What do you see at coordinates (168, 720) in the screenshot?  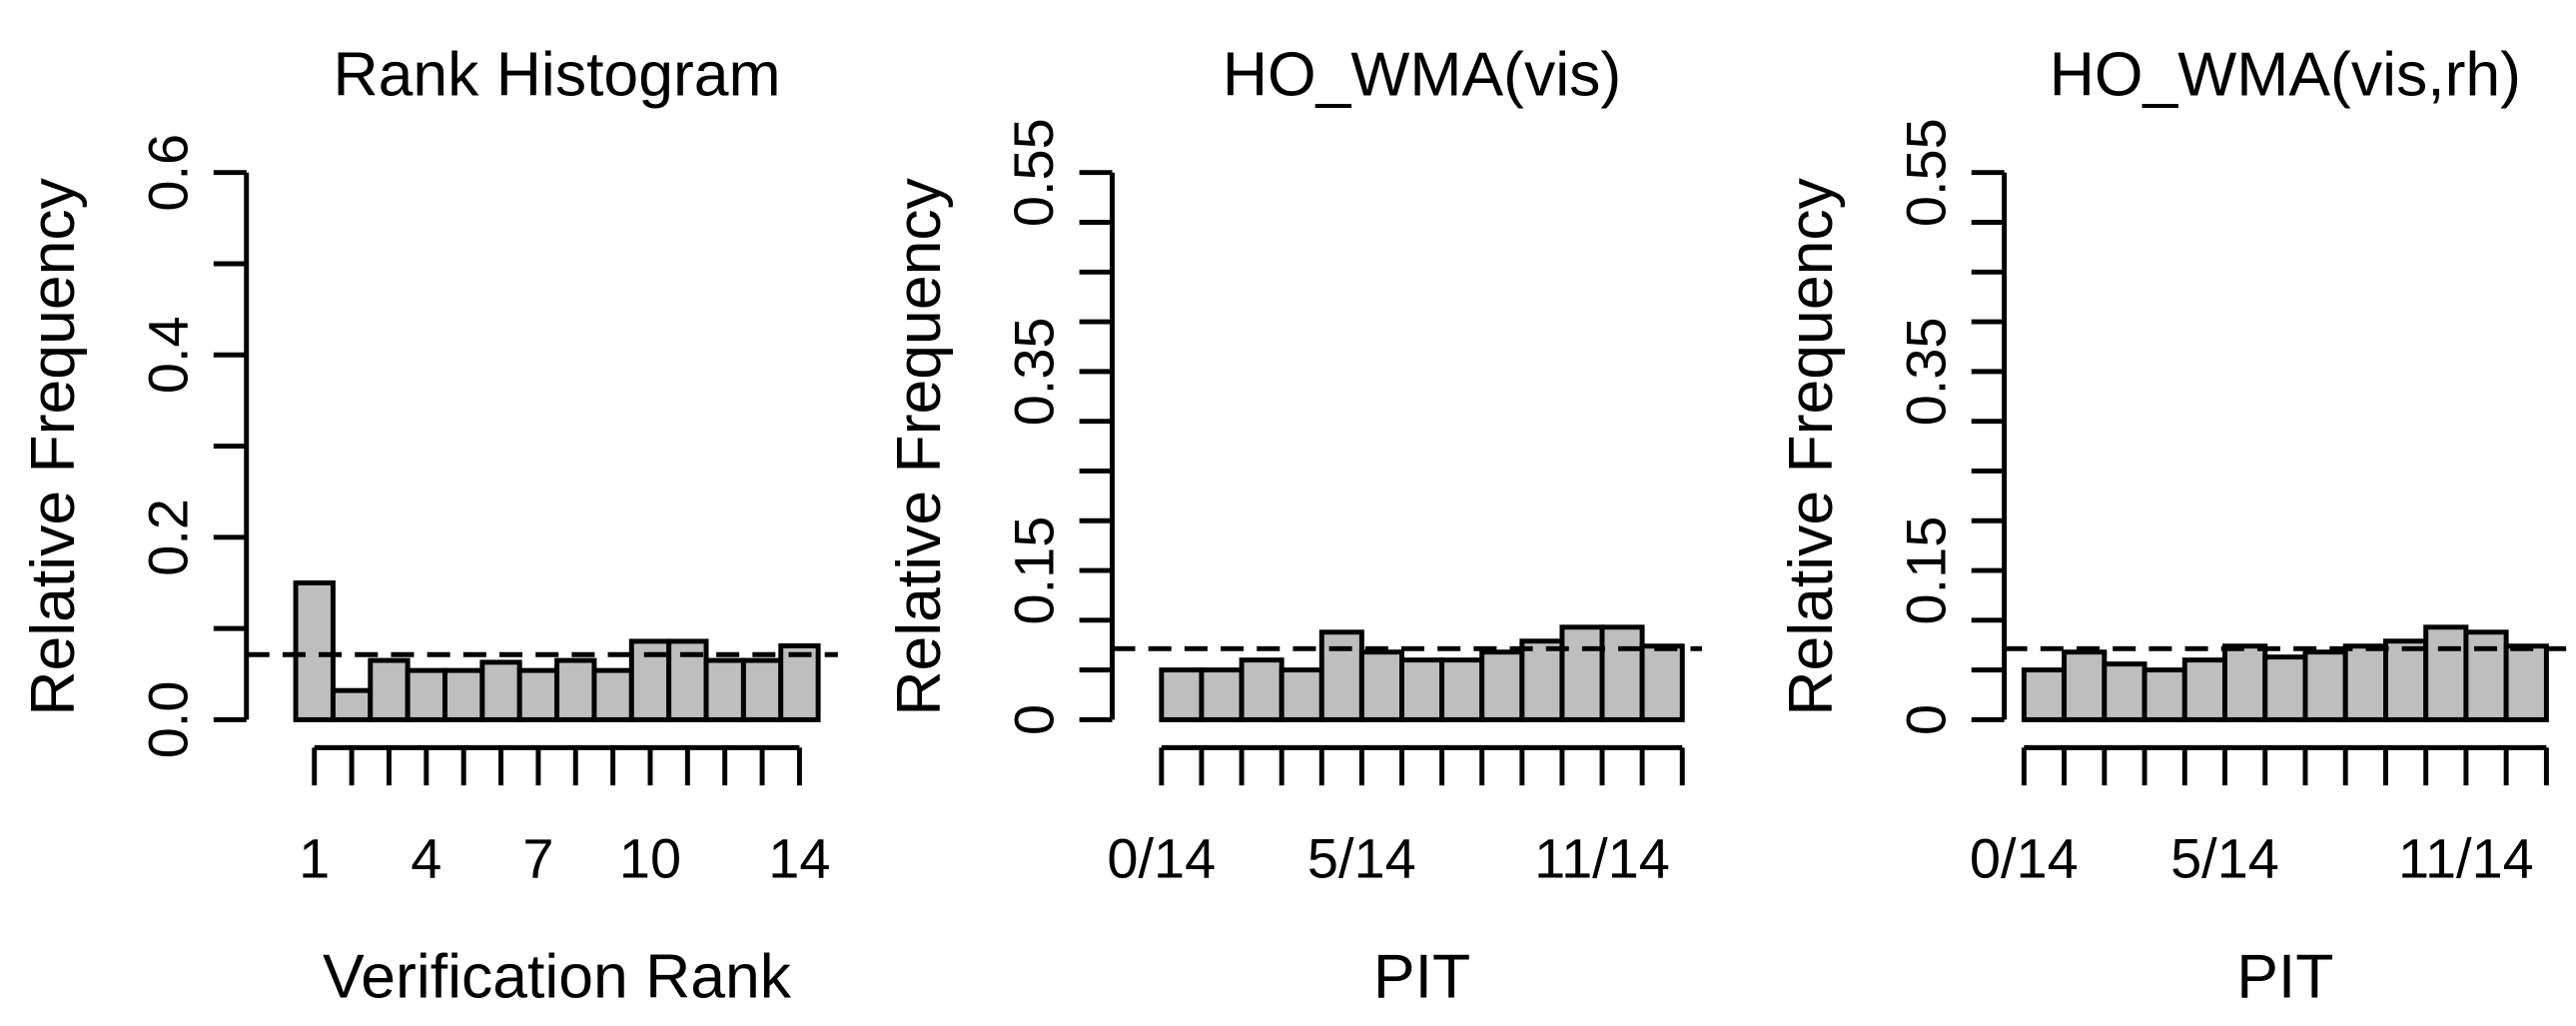 I see `y-tick-label: 0.0` at bounding box center [168, 720].